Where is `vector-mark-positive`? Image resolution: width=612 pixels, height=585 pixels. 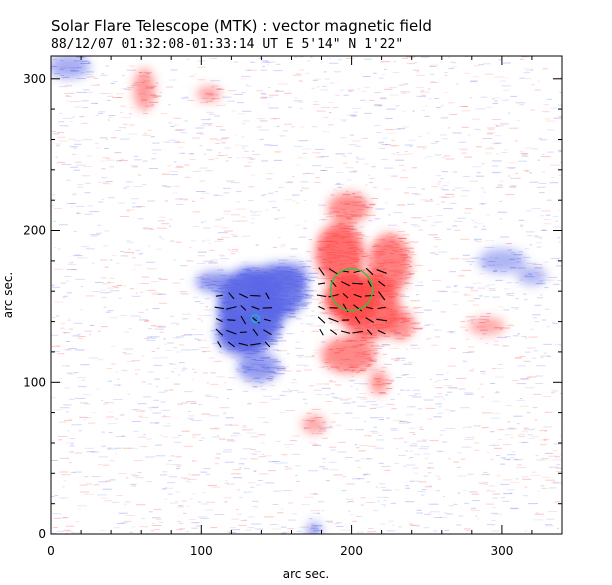 vector-mark-positive is located at coordinates (333, 320).